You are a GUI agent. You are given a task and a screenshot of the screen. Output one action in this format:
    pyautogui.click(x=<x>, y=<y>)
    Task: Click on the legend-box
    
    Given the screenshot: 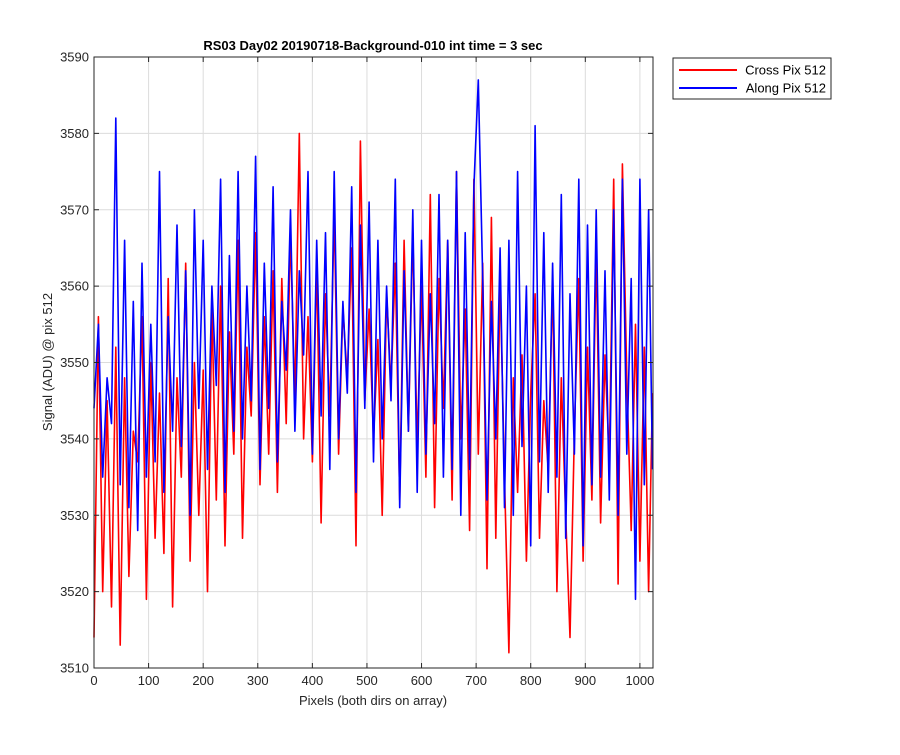 What is the action you would take?
    pyautogui.click(x=752, y=78)
    